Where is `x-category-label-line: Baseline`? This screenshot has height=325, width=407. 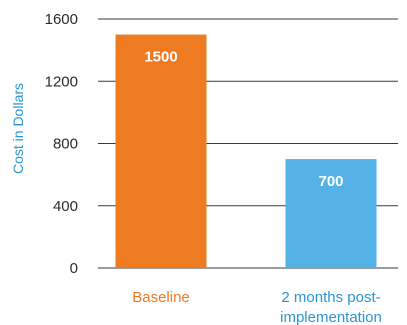 x-category-label-line: Baseline is located at coordinates (161, 297).